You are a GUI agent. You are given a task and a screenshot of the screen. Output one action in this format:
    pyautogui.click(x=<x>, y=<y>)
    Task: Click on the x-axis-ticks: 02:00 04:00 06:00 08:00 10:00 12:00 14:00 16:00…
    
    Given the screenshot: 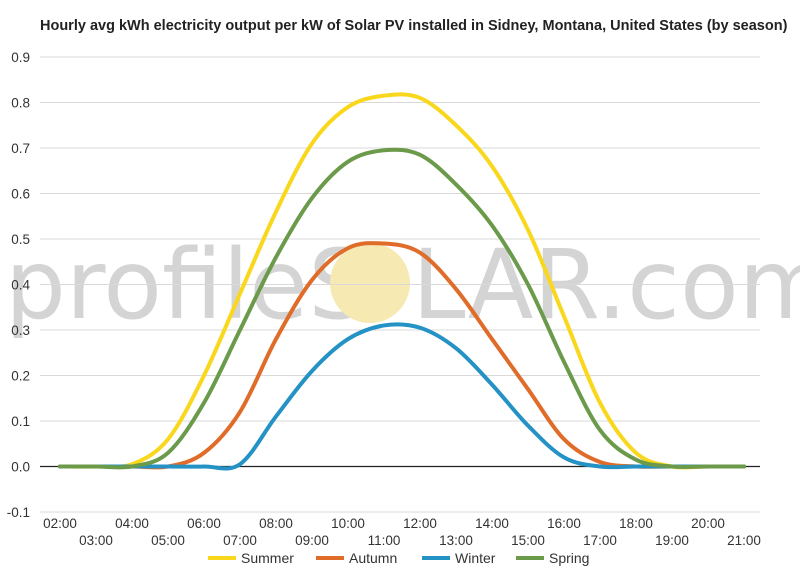 What is the action you would take?
    pyautogui.click(x=402, y=532)
    